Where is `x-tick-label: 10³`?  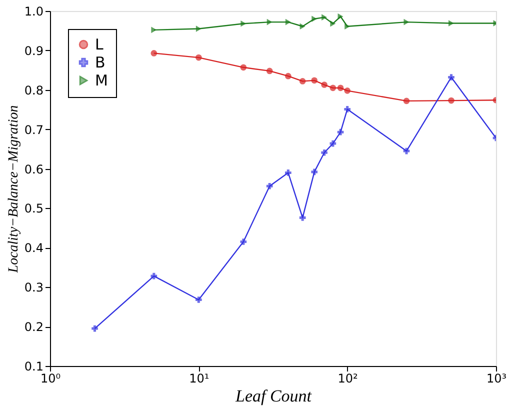
x-tick-label: 10³ is located at coordinates (496, 379).